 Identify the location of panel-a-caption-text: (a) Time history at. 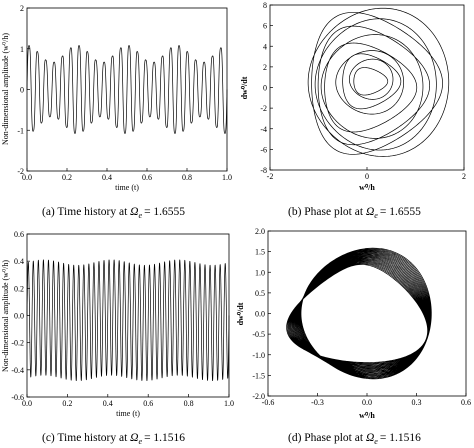
(85, 212).